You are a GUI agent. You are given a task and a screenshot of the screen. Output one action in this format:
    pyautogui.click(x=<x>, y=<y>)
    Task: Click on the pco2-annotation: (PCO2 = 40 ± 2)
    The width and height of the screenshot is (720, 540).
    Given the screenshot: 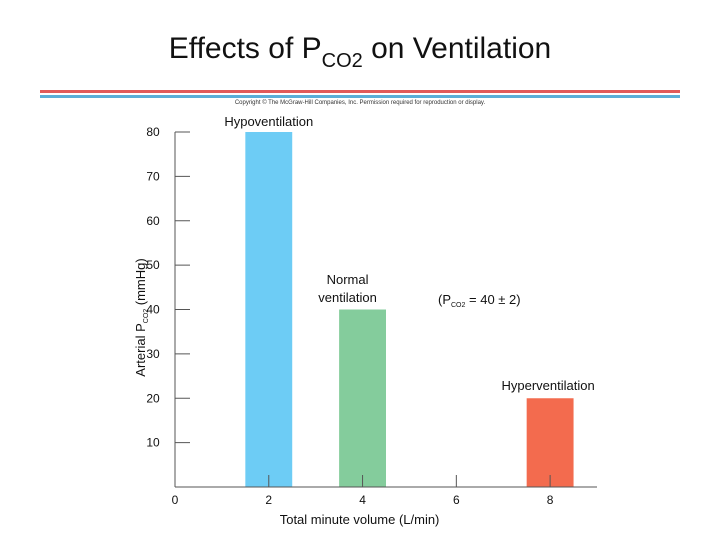 What is the action you would take?
    pyautogui.click(x=479, y=300)
    